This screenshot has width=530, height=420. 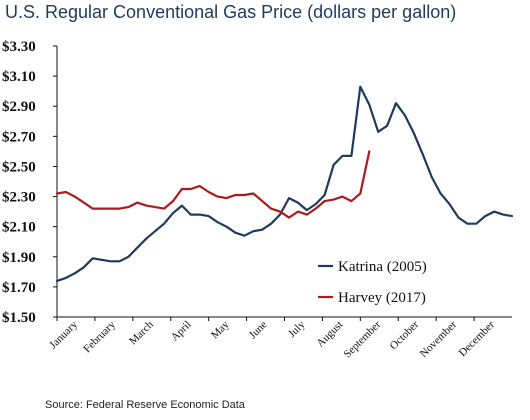 What do you see at coordinates (19, 318) in the screenshot?
I see `y-tick-label: $1.50` at bounding box center [19, 318].